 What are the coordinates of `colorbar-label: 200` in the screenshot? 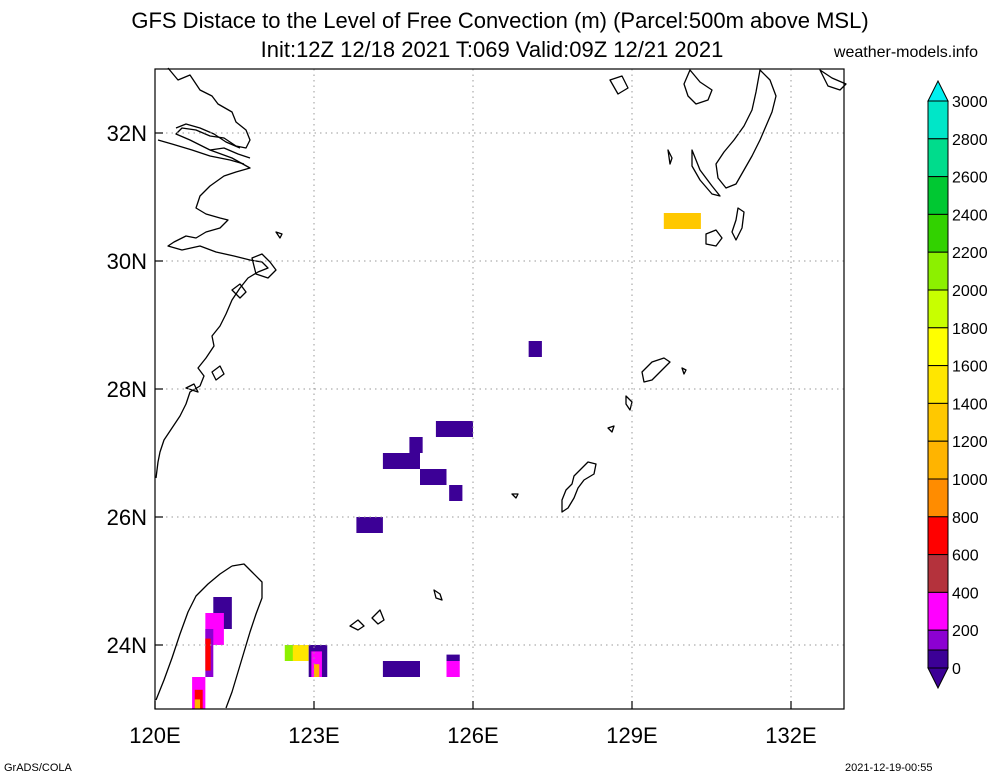 It's located at (965, 631).